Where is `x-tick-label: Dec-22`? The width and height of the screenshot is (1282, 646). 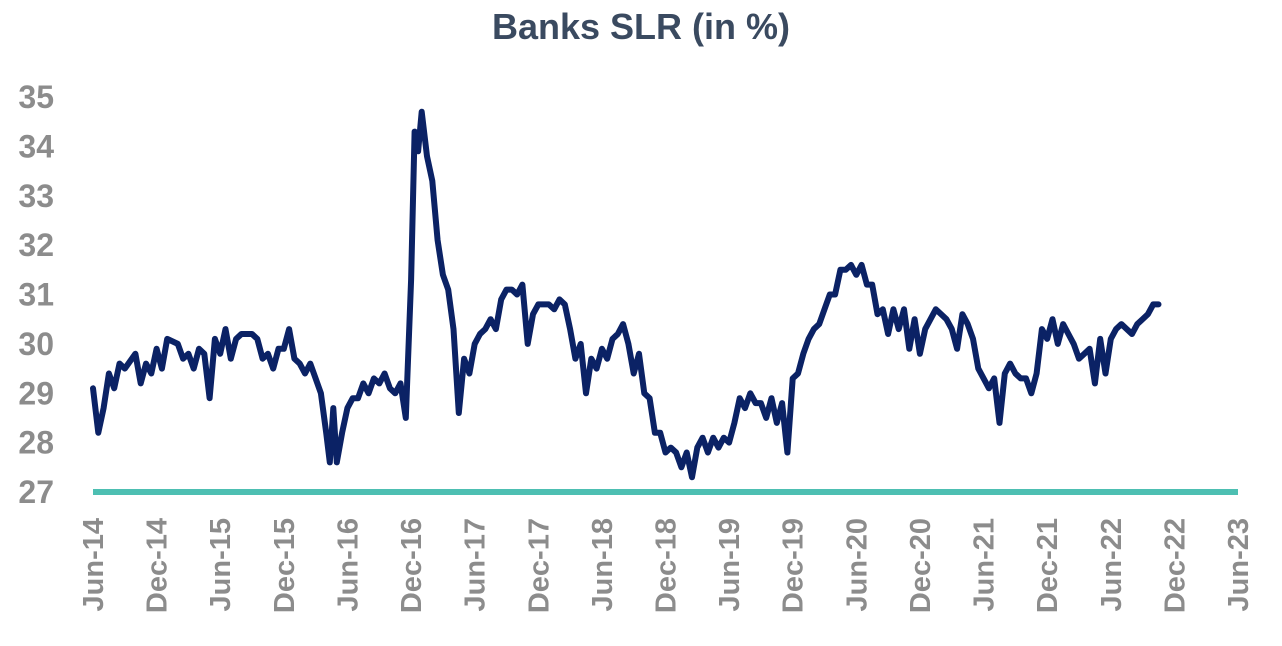
x-tick-label: Dec-22 is located at coordinates (1175, 565).